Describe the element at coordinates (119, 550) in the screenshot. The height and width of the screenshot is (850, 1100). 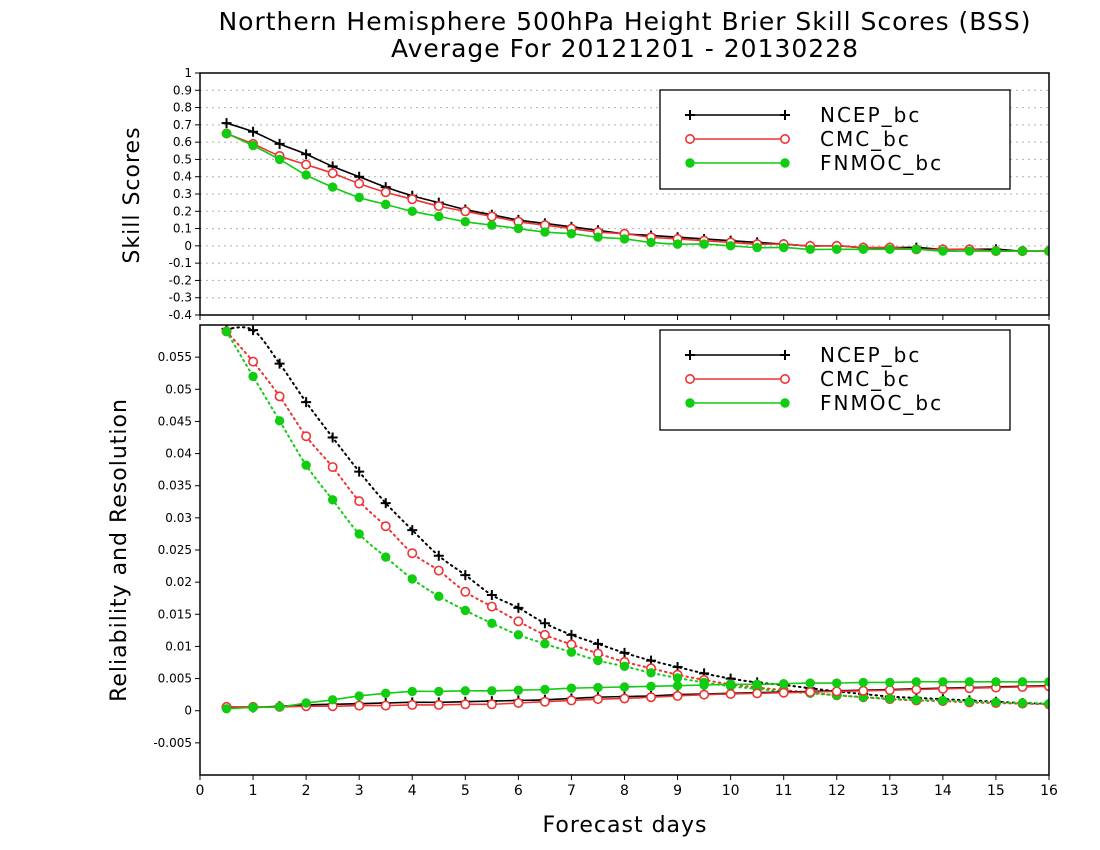
I see `bottom-y-axis-label: Reliability and Resolution` at that location.